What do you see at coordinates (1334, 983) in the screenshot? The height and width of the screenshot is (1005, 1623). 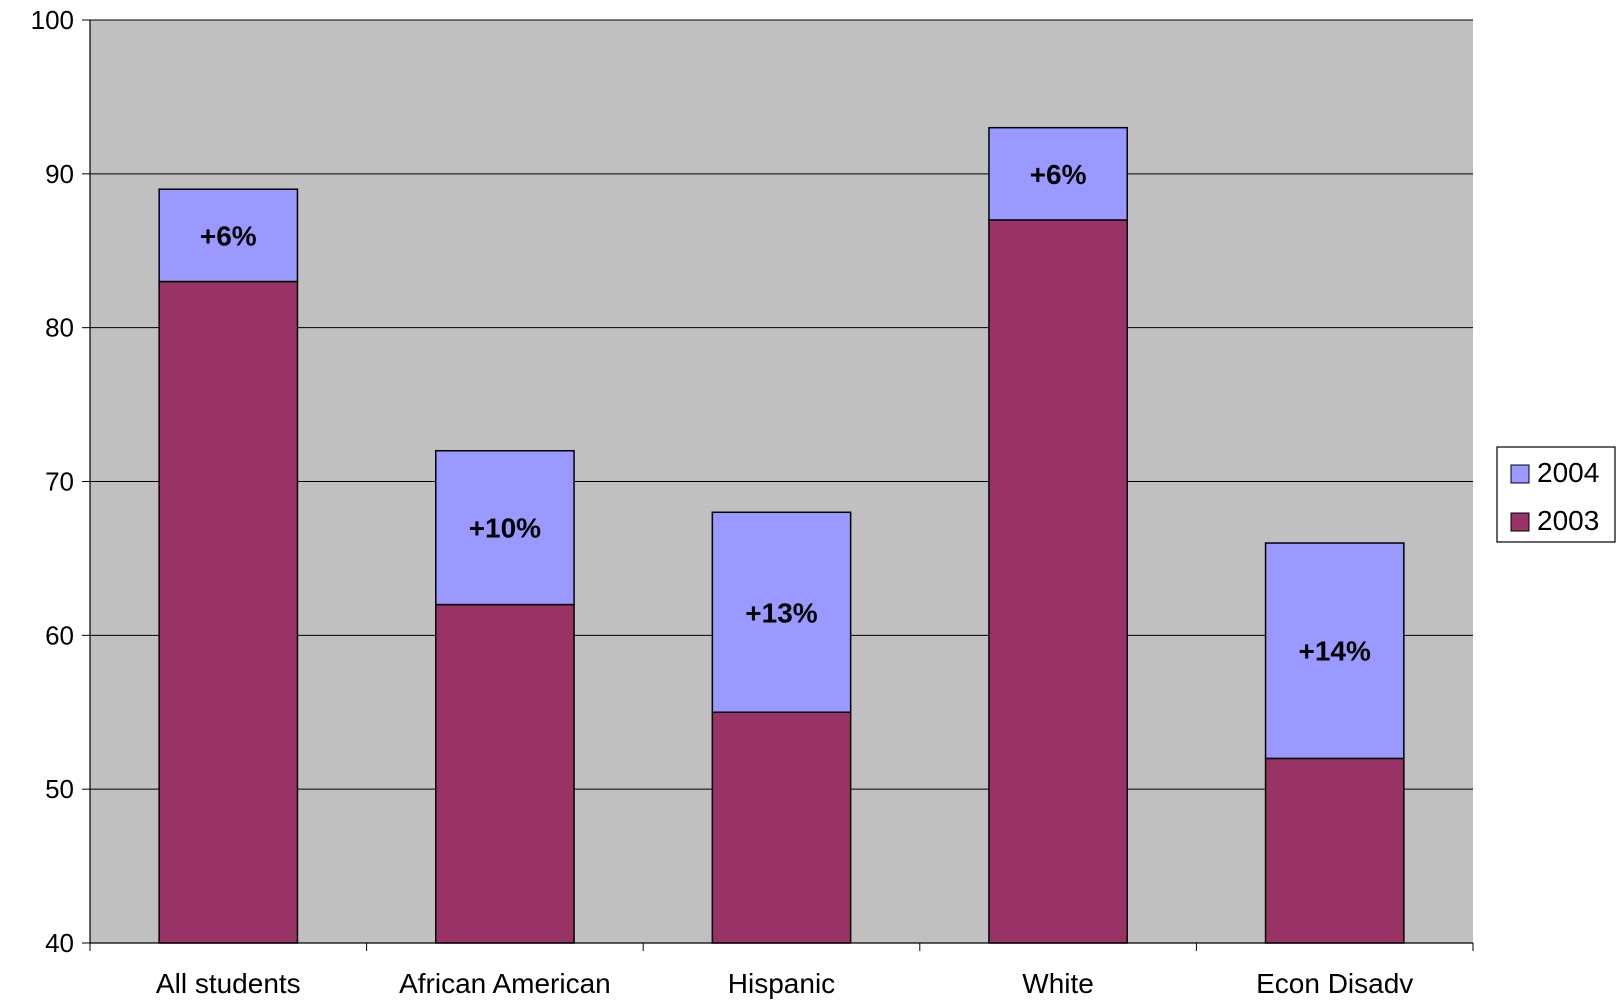 I see `x-category-label: Econ Disadv` at bounding box center [1334, 983].